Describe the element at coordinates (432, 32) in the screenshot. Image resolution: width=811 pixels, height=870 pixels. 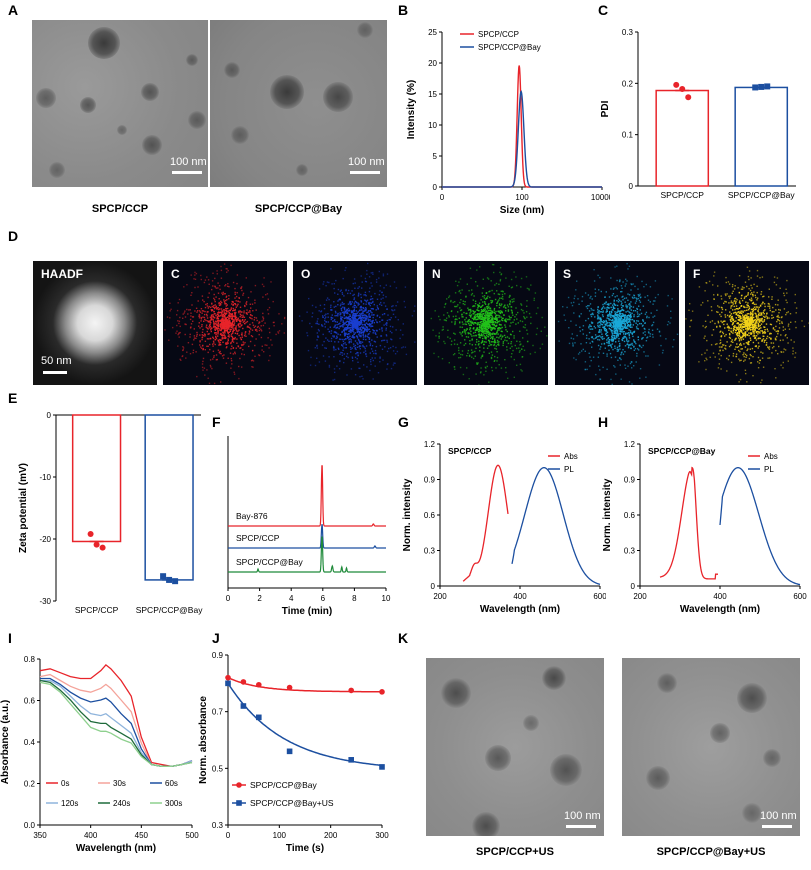
I see `y-tick-label: 25` at that location.